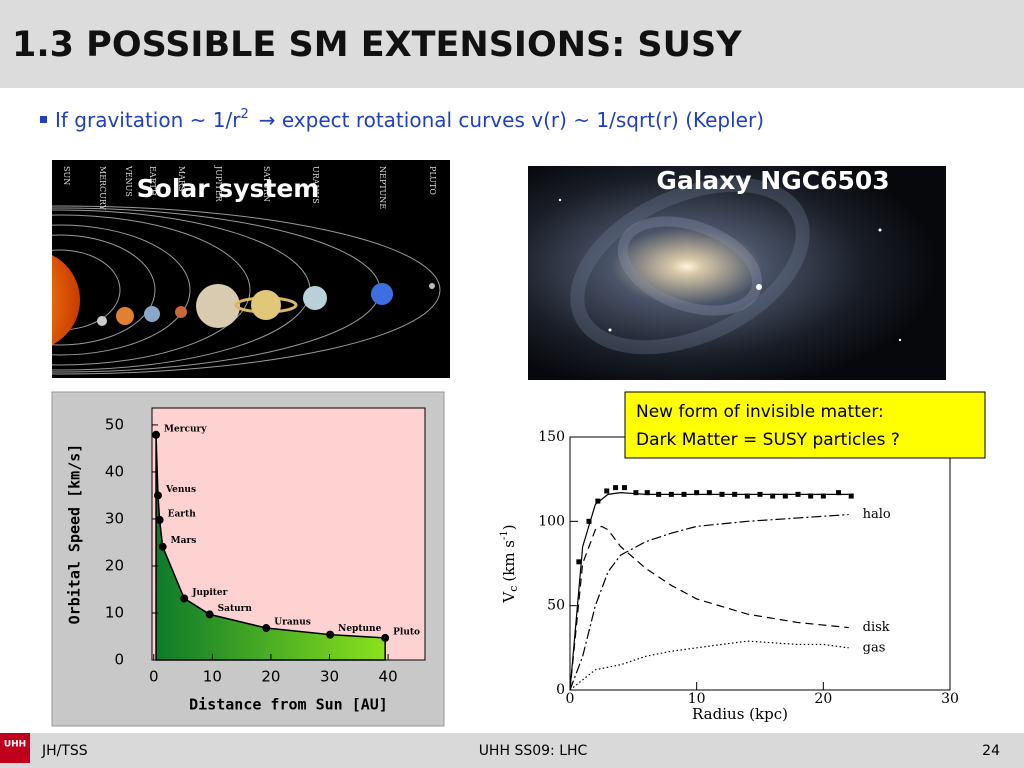  What do you see at coordinates (102, 188) in the screenshot?
I see `planet-label: MERCURY` at bounding box center [102, 188].